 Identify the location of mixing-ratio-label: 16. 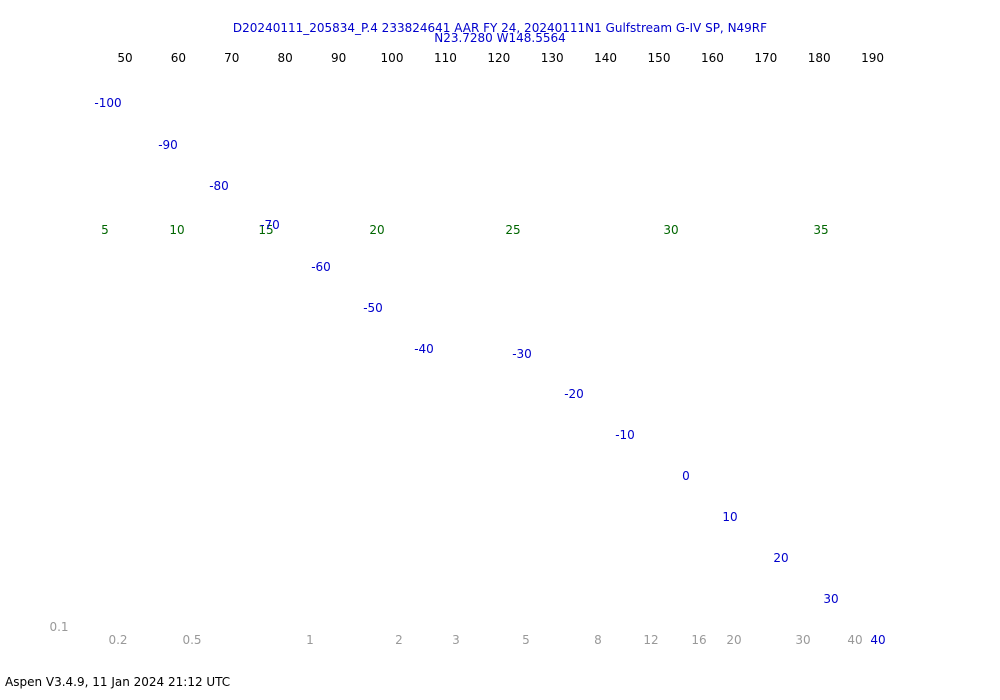
(698, 640).